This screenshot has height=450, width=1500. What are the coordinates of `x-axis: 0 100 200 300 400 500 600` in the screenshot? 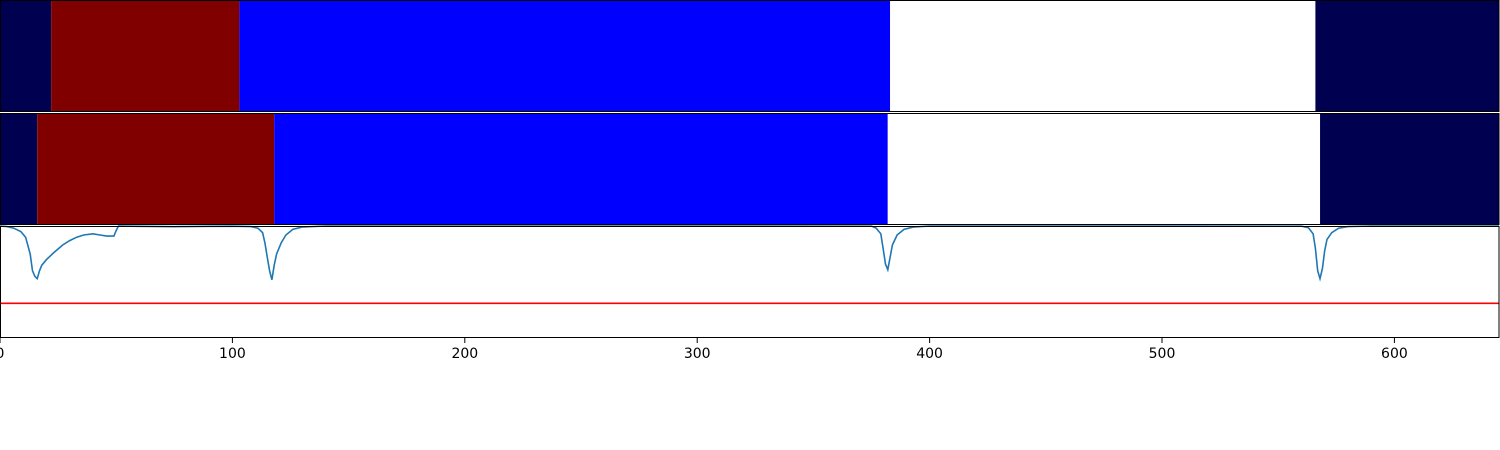 It's located at (704, 350).